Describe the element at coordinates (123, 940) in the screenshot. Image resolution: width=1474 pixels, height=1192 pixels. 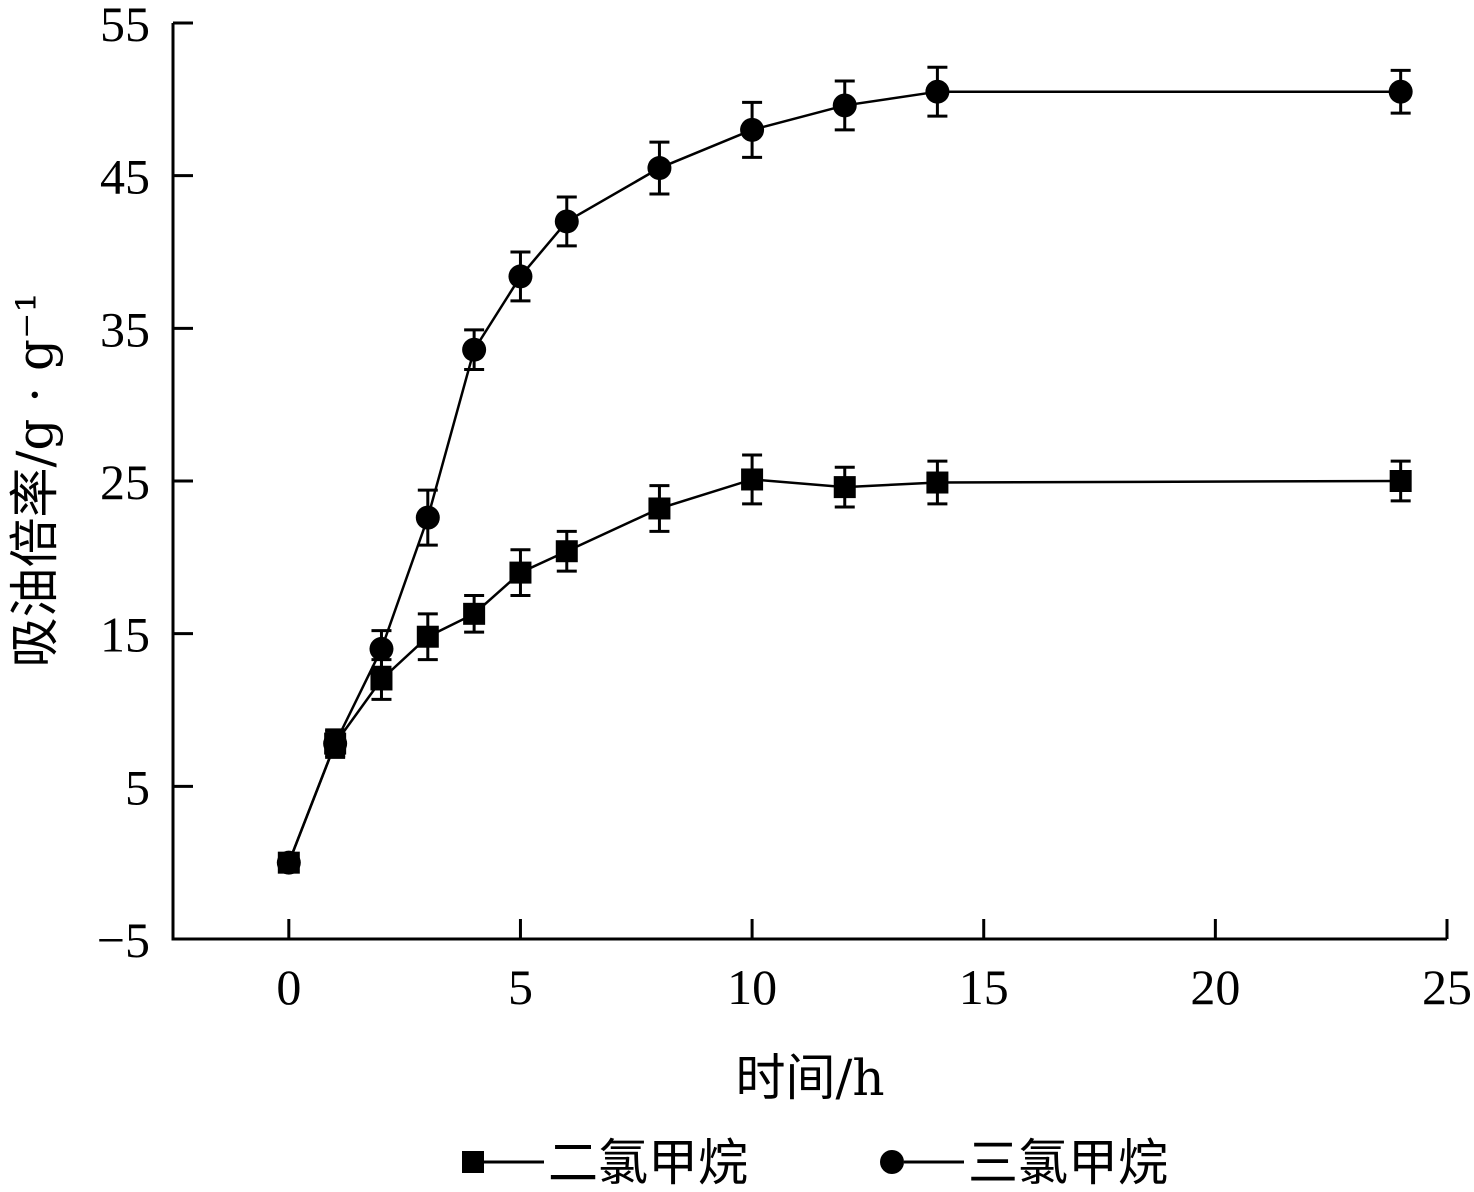
I see `y-tick-label: −5` at that location.